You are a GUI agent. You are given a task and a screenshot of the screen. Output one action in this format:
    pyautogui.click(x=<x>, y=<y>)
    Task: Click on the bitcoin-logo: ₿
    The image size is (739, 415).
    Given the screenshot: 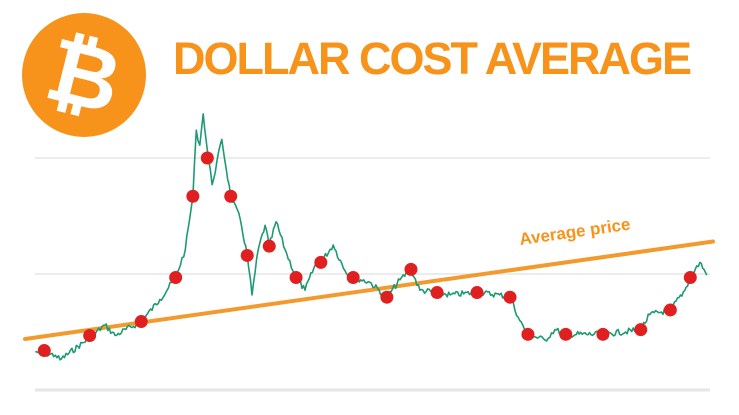 What is the action you would take?
    pyautogui.click(x=84, y=75)
    